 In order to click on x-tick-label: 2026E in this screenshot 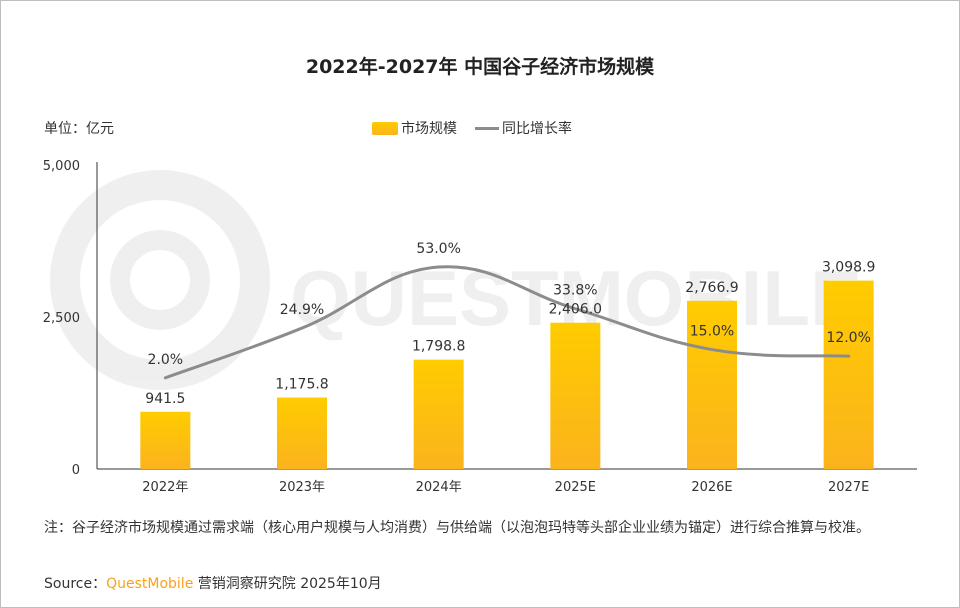, I will do `click(711, 487)`.